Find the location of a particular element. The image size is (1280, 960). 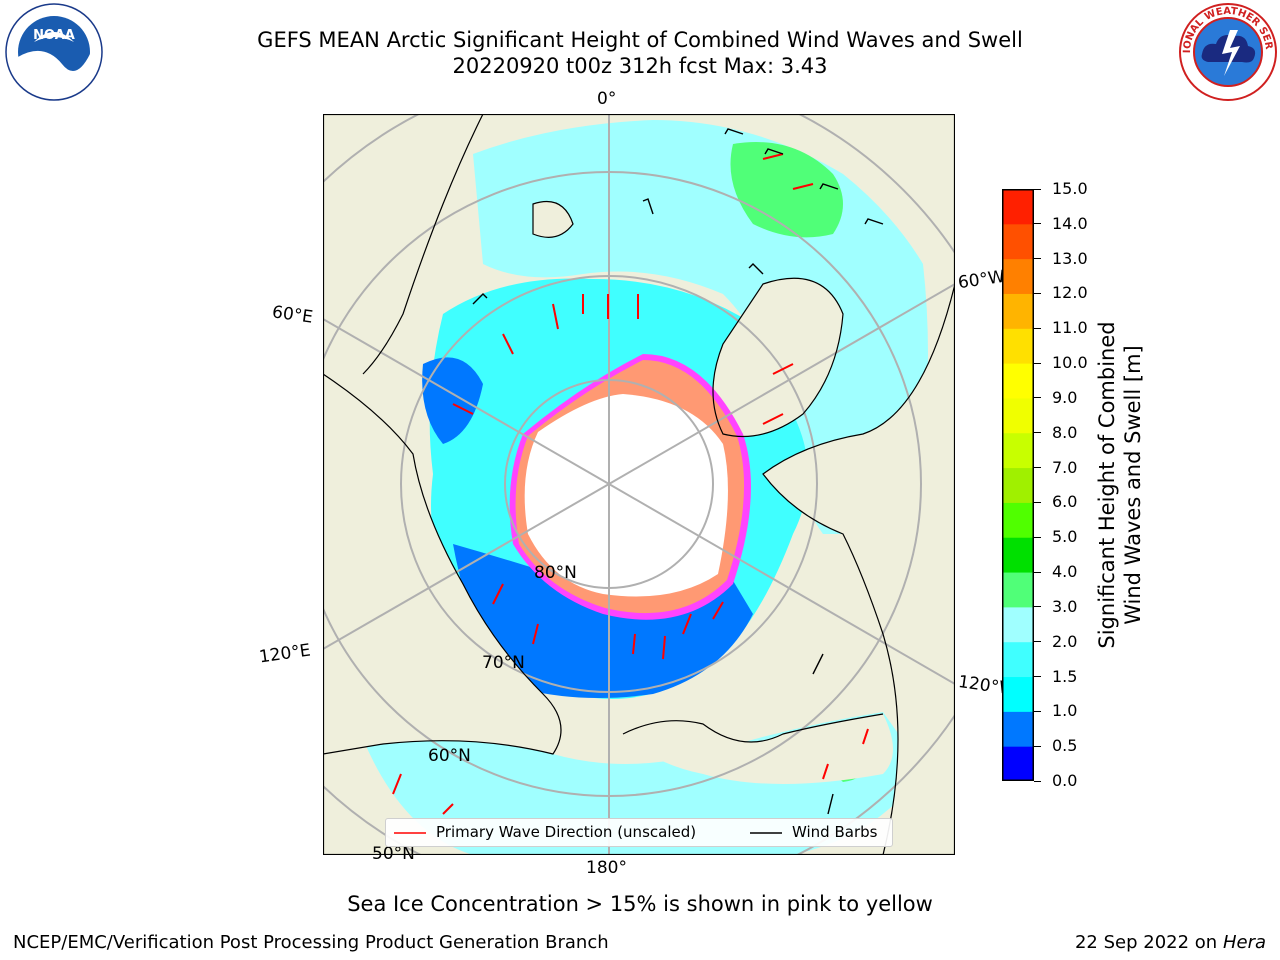

colorbar-tick-label: 0.5 is located at coordinates (1065, 746).